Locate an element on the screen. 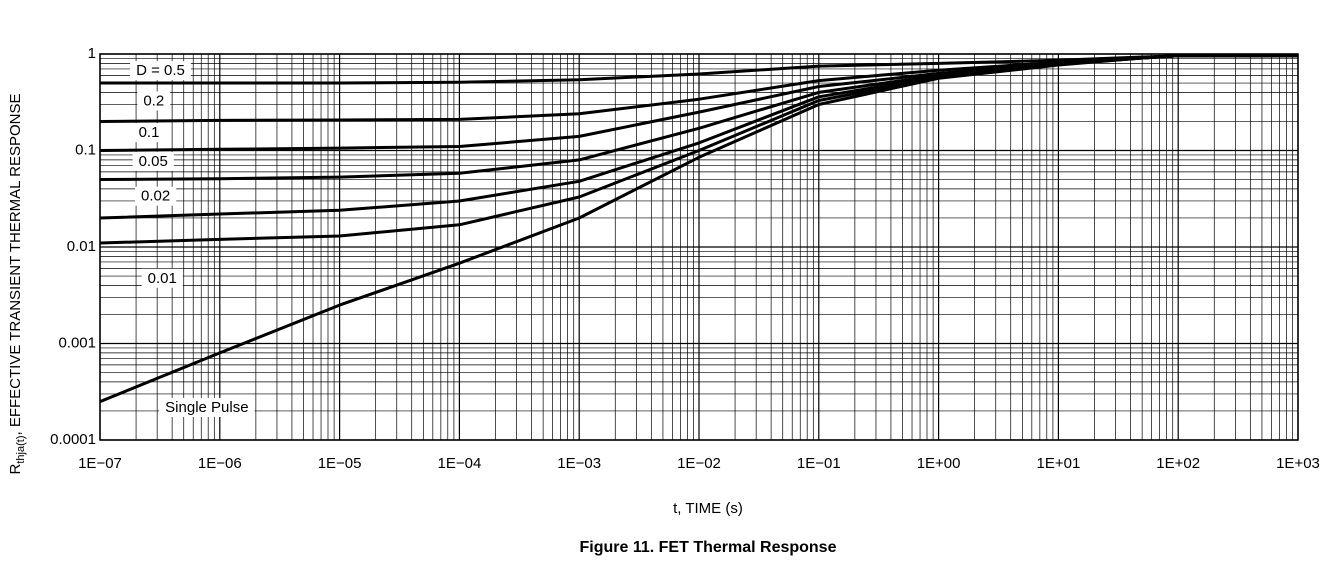 The height and width of the screenshot is (561, 1329). x-tick-label: 1E−04 is located at coordinates (460, 463).